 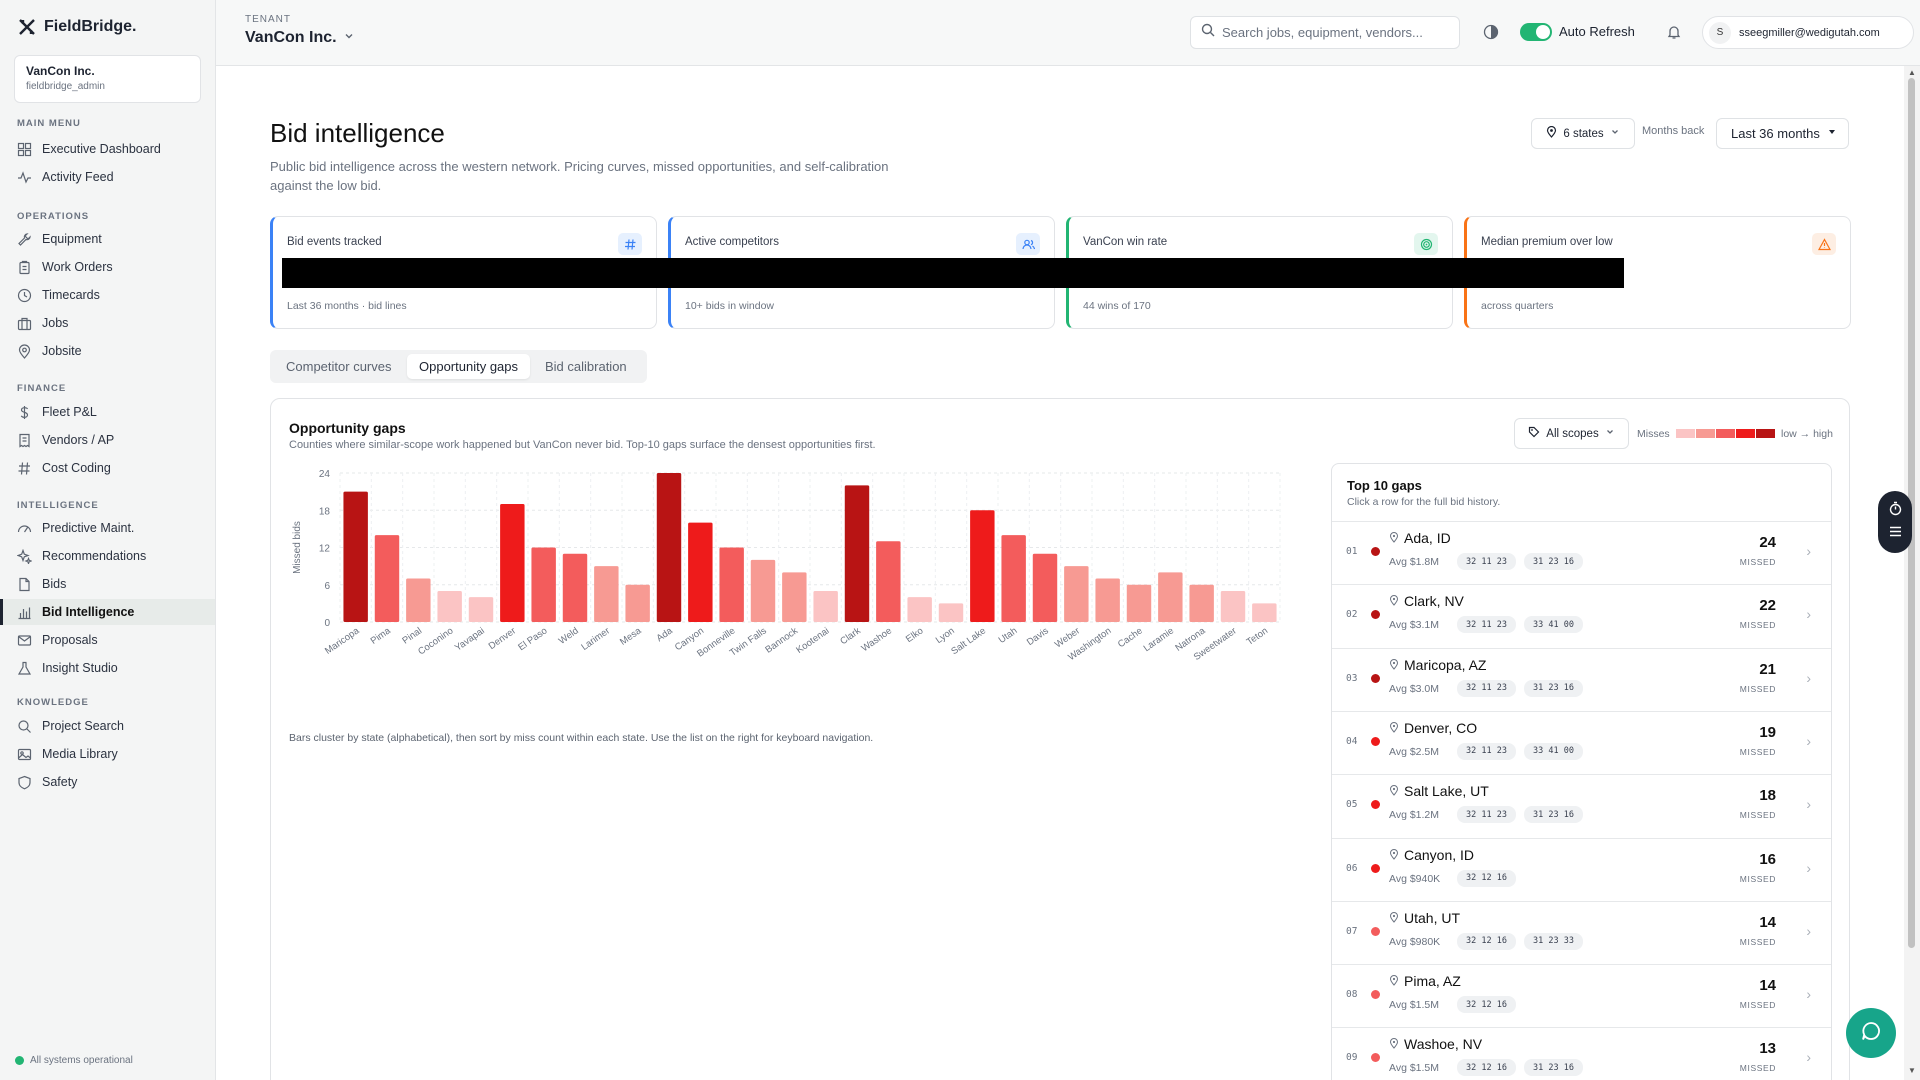 I want to click on bar-kootenai, so click(x=825, y=606).